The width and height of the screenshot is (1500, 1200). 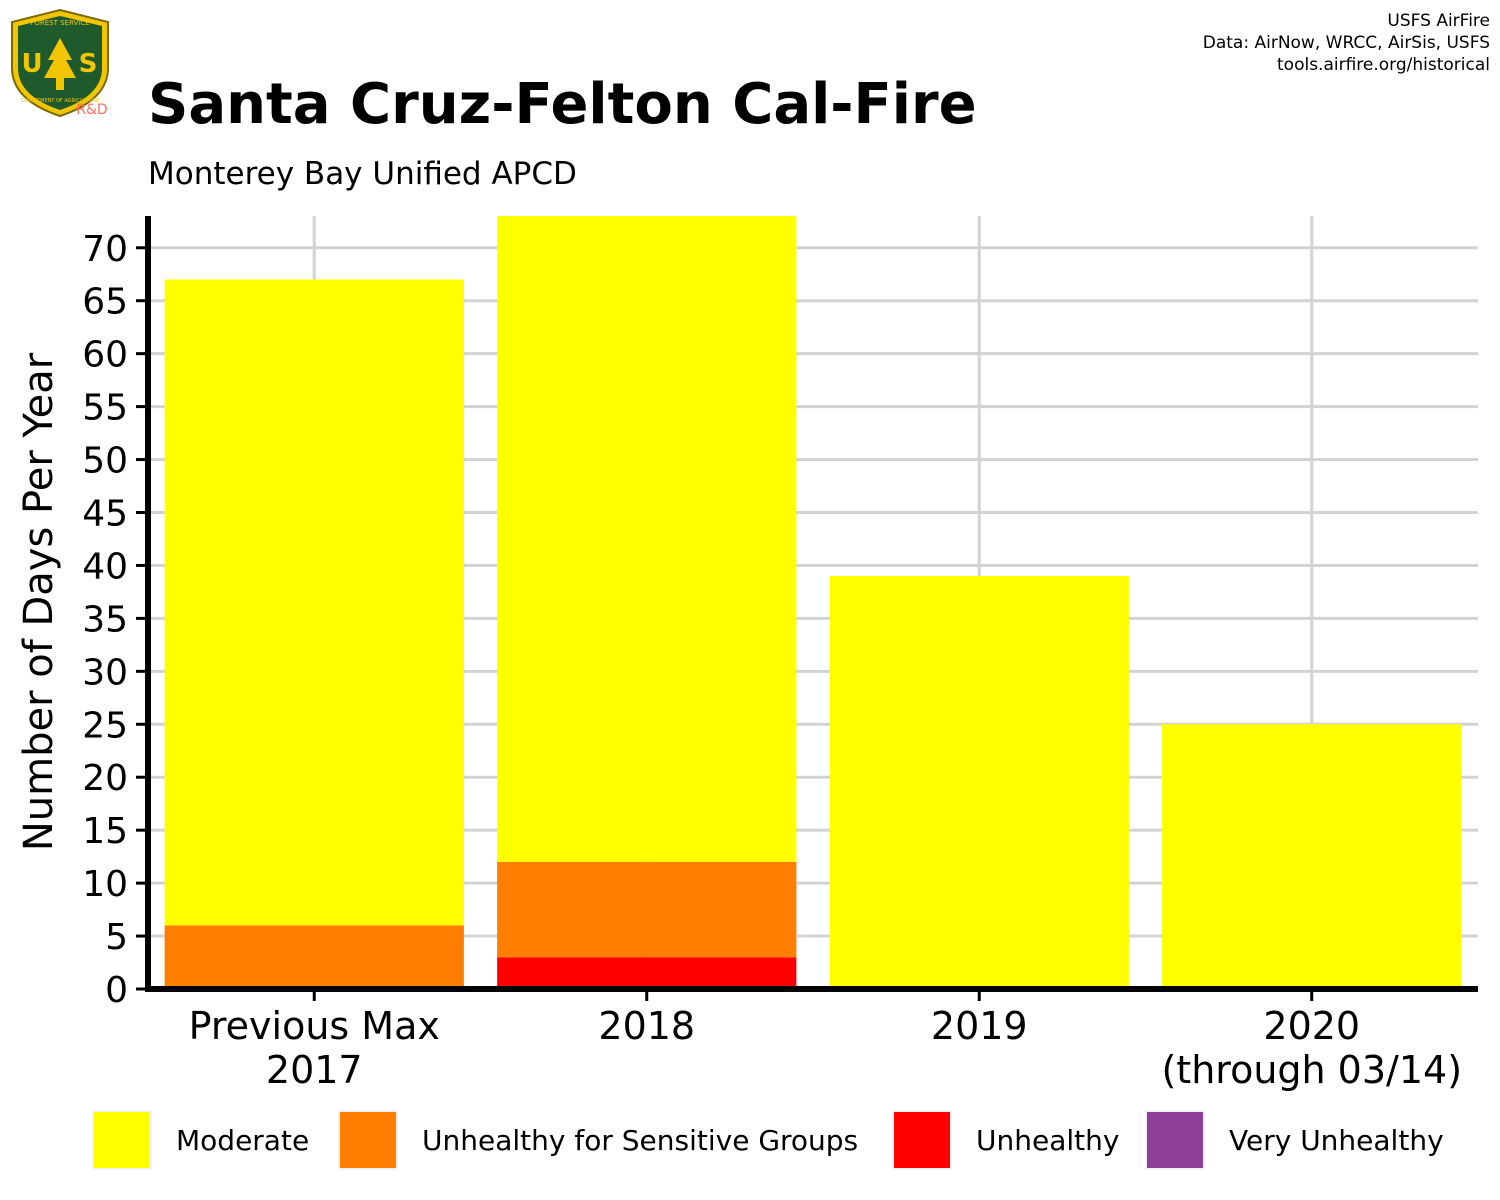 What do you see at coordinates (105, 619) in the screenshot?
I see `y-tick-label: 35` at bounding box center [105, 619].